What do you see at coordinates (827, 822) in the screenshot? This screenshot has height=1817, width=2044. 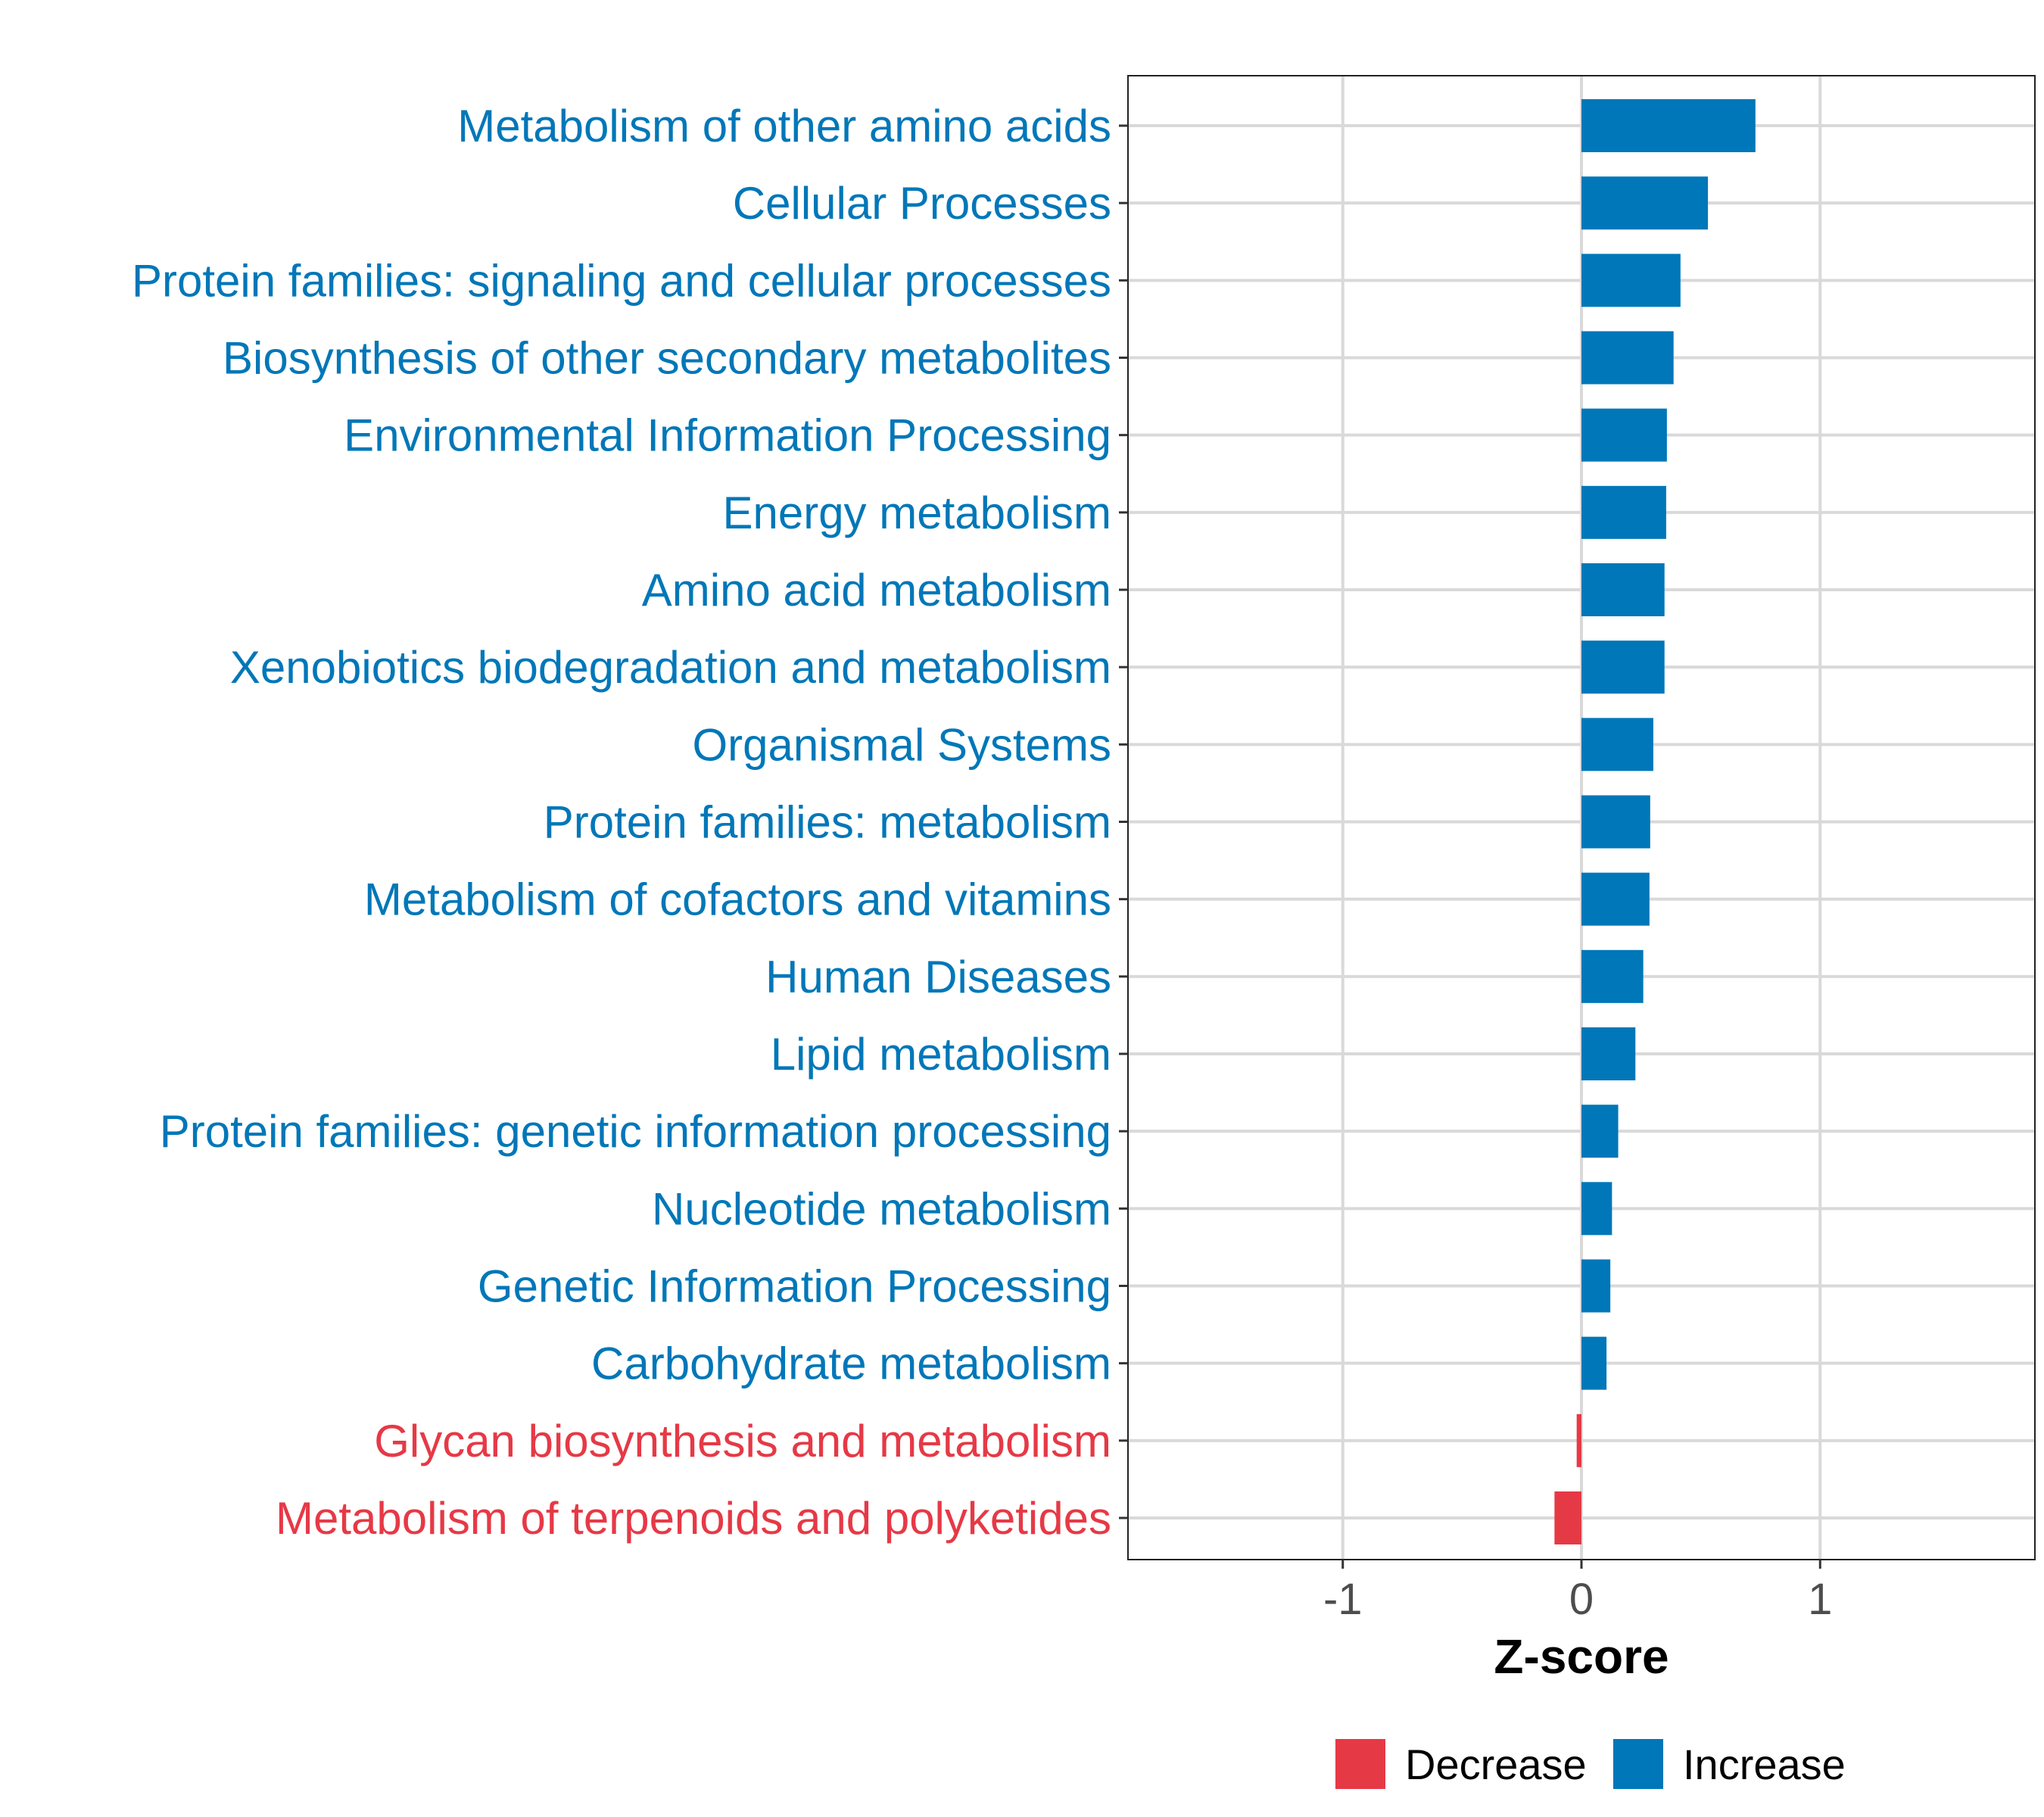 I see `category-label: Protein families: metabolism` at bounding box center [827, 822].